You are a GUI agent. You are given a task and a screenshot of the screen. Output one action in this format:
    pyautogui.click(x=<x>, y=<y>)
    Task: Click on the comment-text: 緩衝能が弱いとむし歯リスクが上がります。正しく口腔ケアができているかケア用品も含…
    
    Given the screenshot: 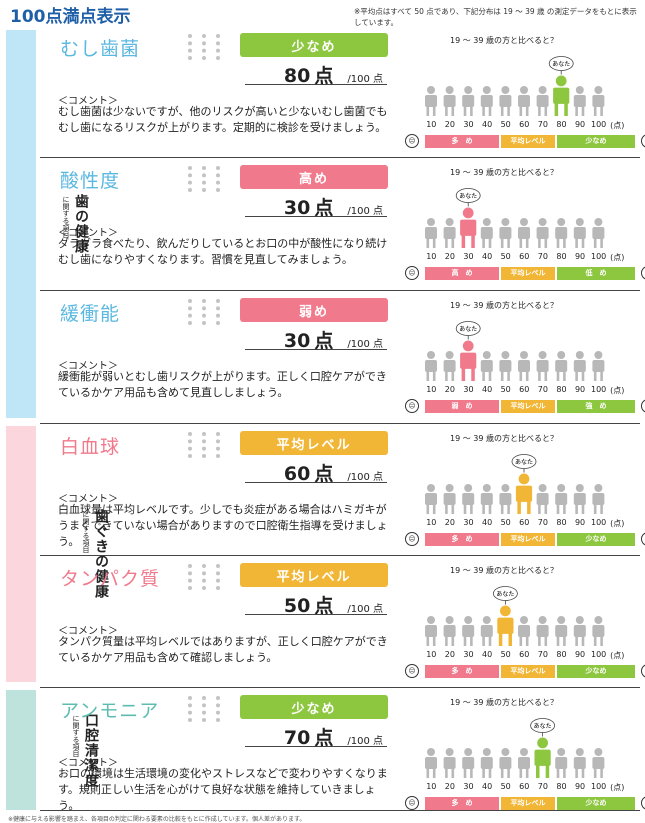 What is the action you would take?
    pyautogui.click(x=222, y=384)
    